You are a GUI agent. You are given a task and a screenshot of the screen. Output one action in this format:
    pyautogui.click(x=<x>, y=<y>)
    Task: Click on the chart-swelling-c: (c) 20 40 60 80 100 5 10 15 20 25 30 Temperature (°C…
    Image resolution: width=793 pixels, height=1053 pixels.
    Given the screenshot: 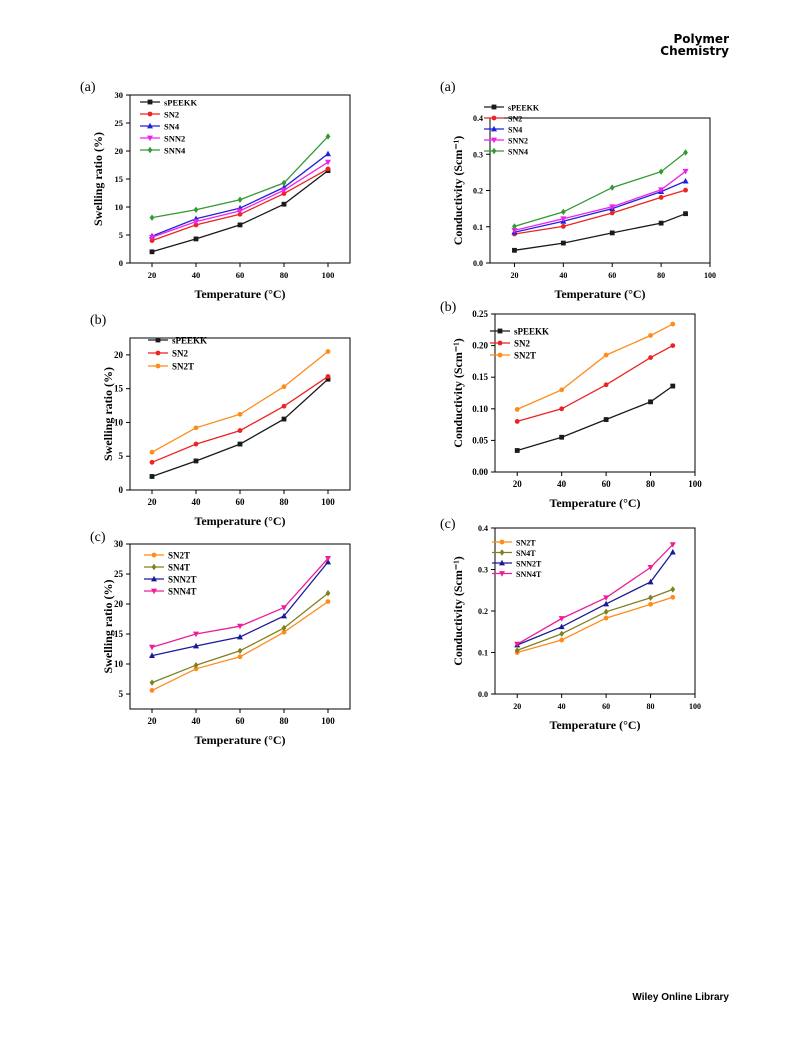 What is the action you would take?
    pyautogui.click(x=220, y=638)
    